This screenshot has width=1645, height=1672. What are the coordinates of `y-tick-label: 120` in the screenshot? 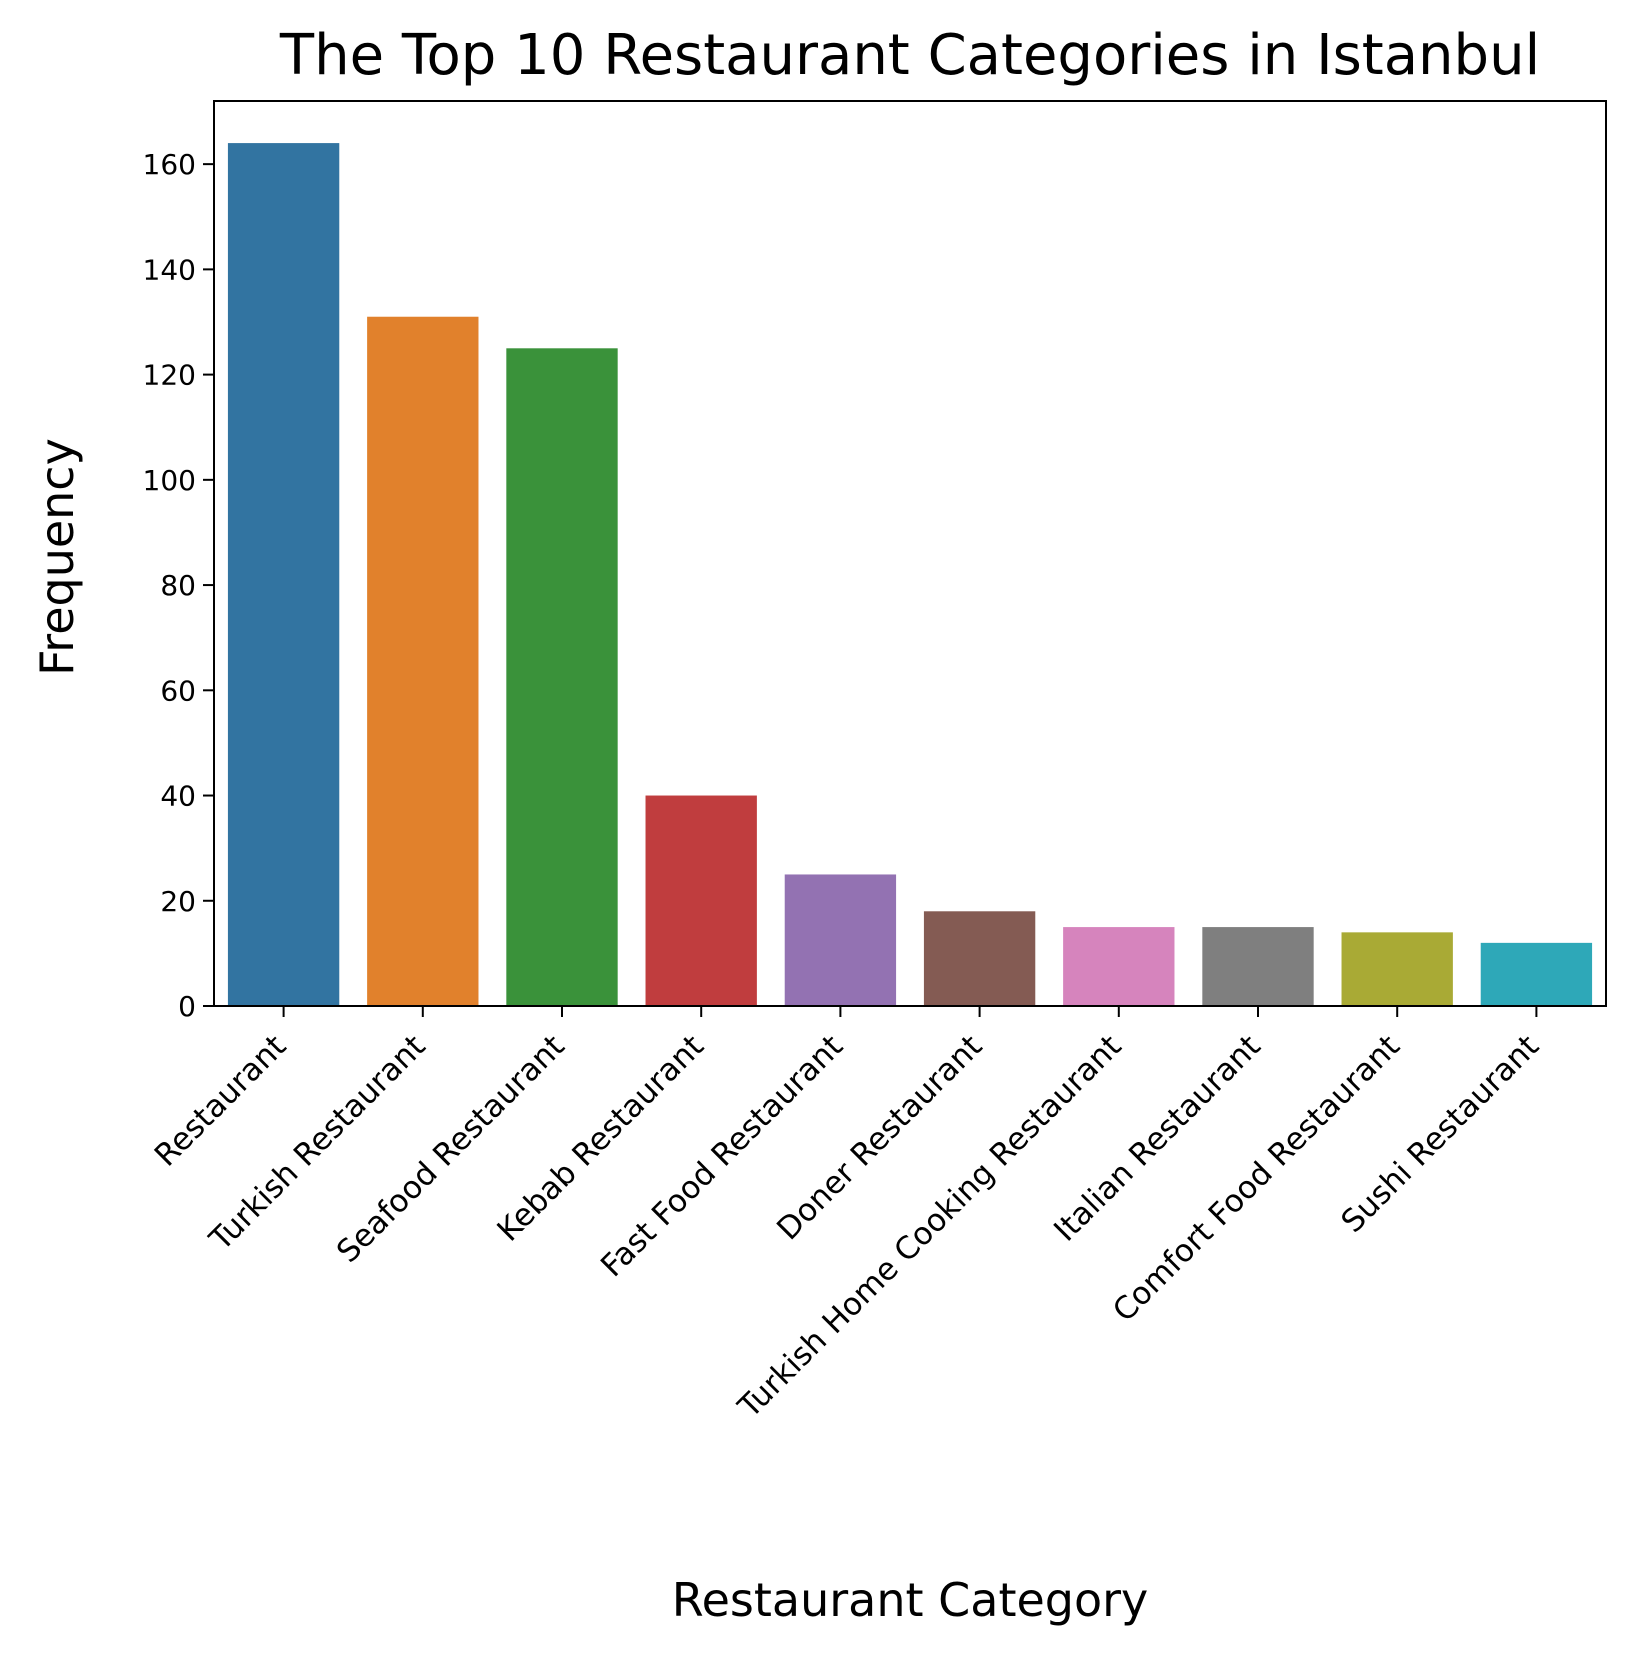 It's located at (169, 375).